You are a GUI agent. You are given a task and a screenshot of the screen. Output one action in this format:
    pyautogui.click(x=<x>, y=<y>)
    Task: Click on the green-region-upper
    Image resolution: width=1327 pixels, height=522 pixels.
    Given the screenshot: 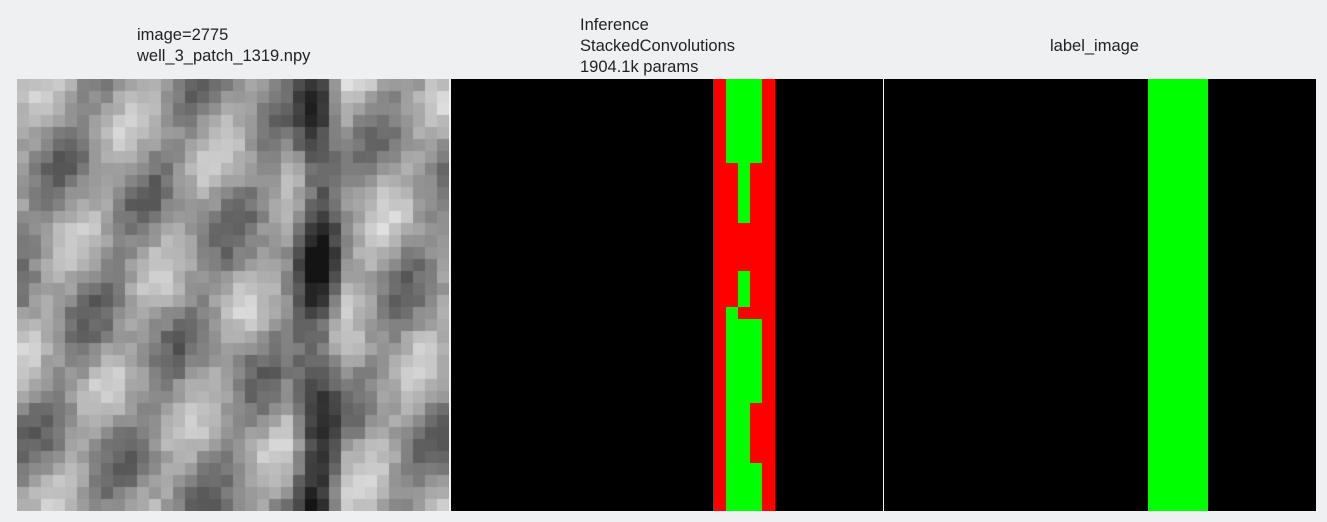 What is the action you would take?
    pyautogui.click(x=744, y=151)
    